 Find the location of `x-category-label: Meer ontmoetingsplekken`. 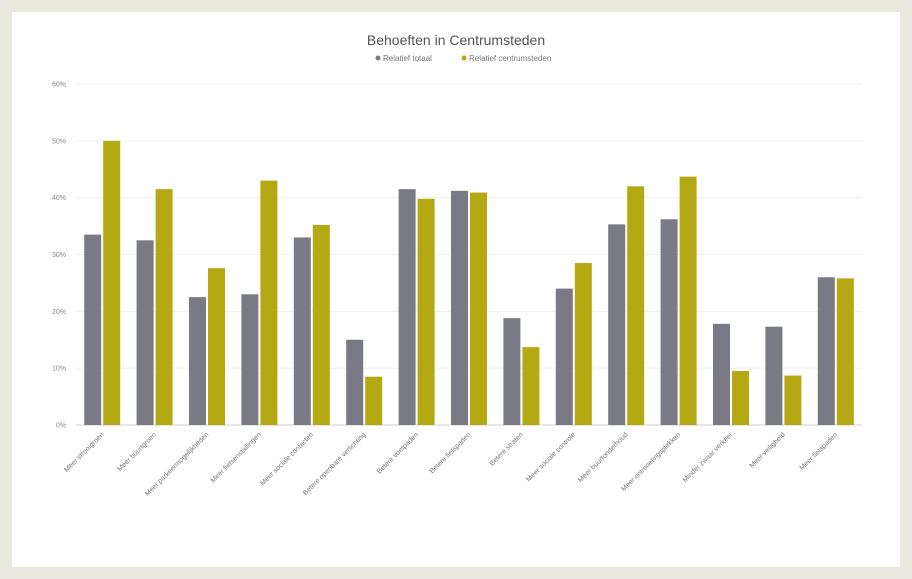

x-category-label: Meer ontmoetingsplekken is located at coordinates (651, 462).